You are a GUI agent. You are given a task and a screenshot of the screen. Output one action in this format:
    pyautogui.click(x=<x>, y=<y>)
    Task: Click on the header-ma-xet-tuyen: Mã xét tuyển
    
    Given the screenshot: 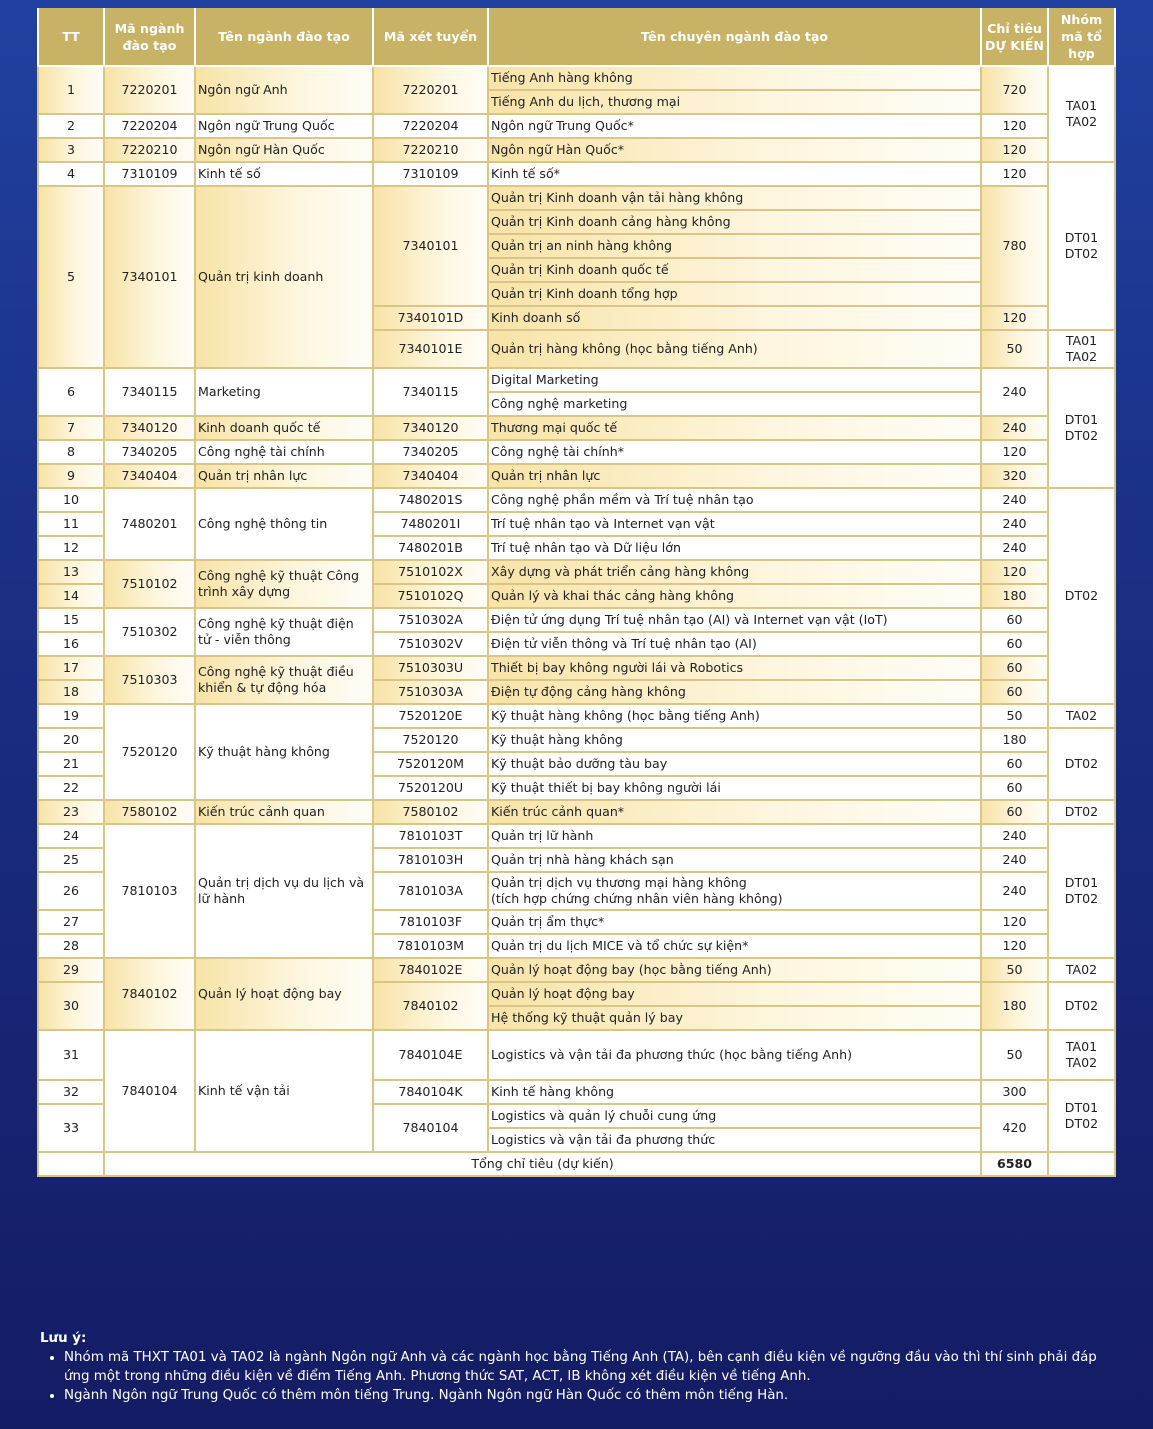 What is the action you would take?
    pyautogui.click(x=430, y=37)
    